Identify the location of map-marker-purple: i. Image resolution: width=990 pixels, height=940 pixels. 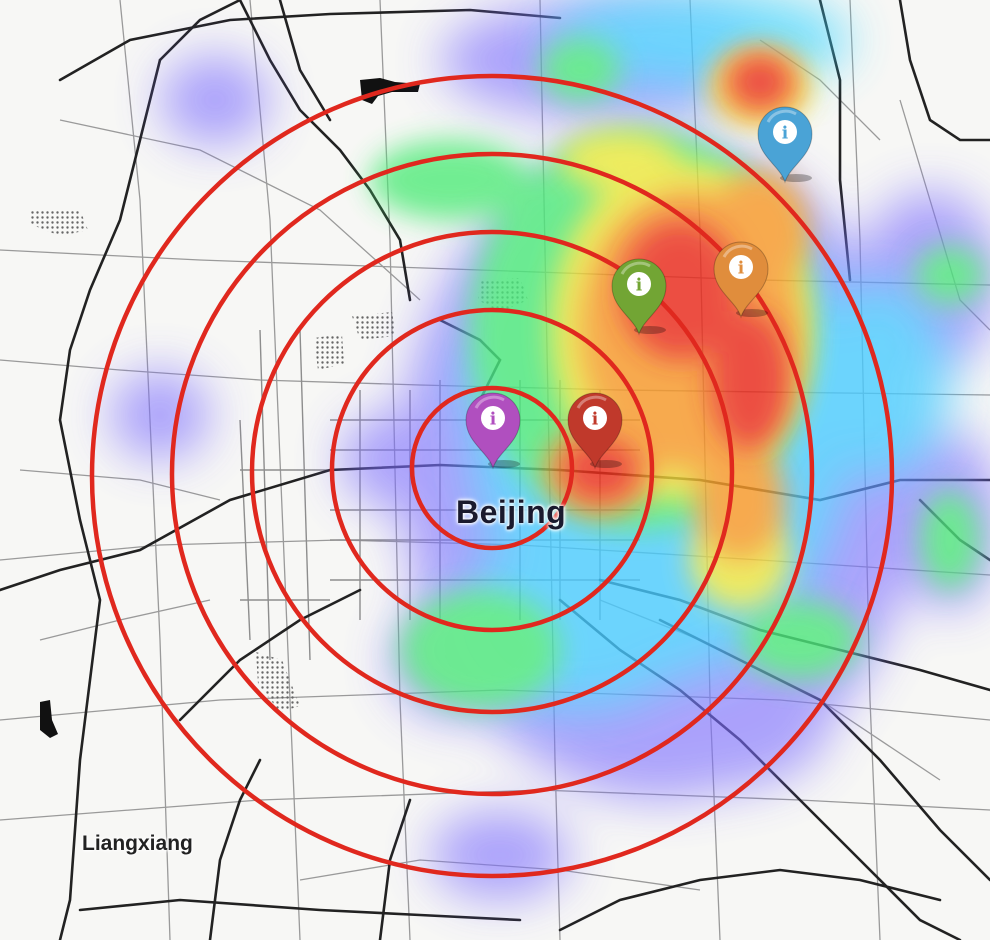
(493, 430).